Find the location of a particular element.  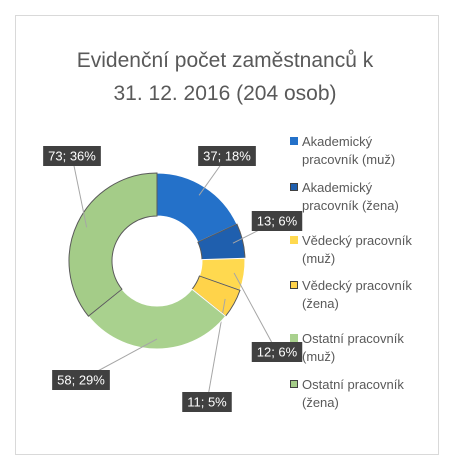

legend-item: Ostatní pracovník (muž) is located at coordinates (351, 348).